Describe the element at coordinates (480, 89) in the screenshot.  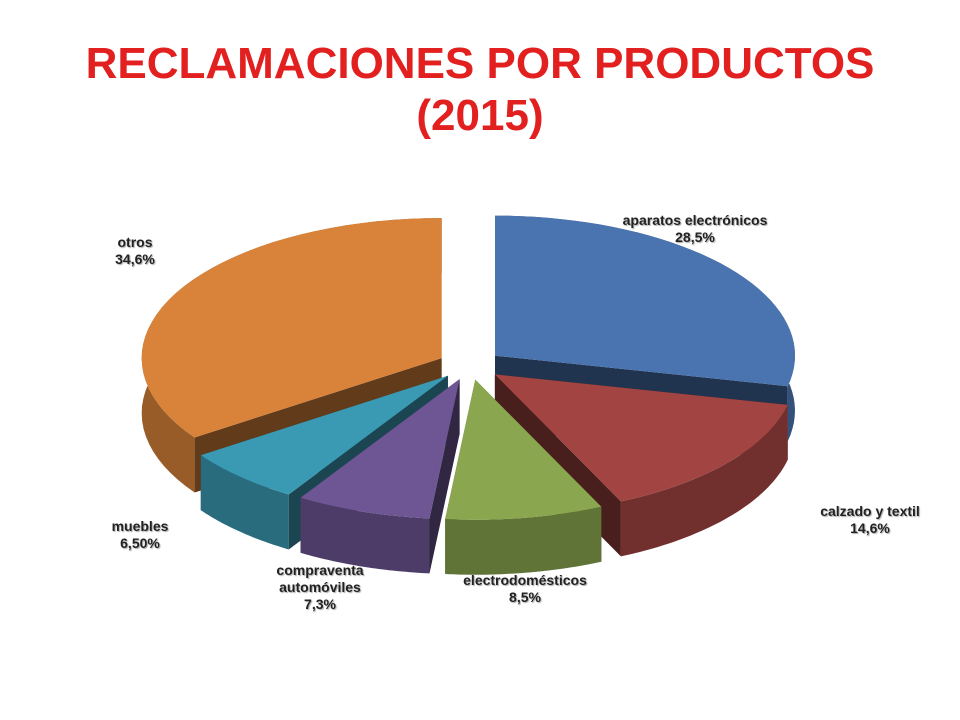
I see `chart-title: RECLAMACIONES POR PRODUCTOS (2015)` at that location.